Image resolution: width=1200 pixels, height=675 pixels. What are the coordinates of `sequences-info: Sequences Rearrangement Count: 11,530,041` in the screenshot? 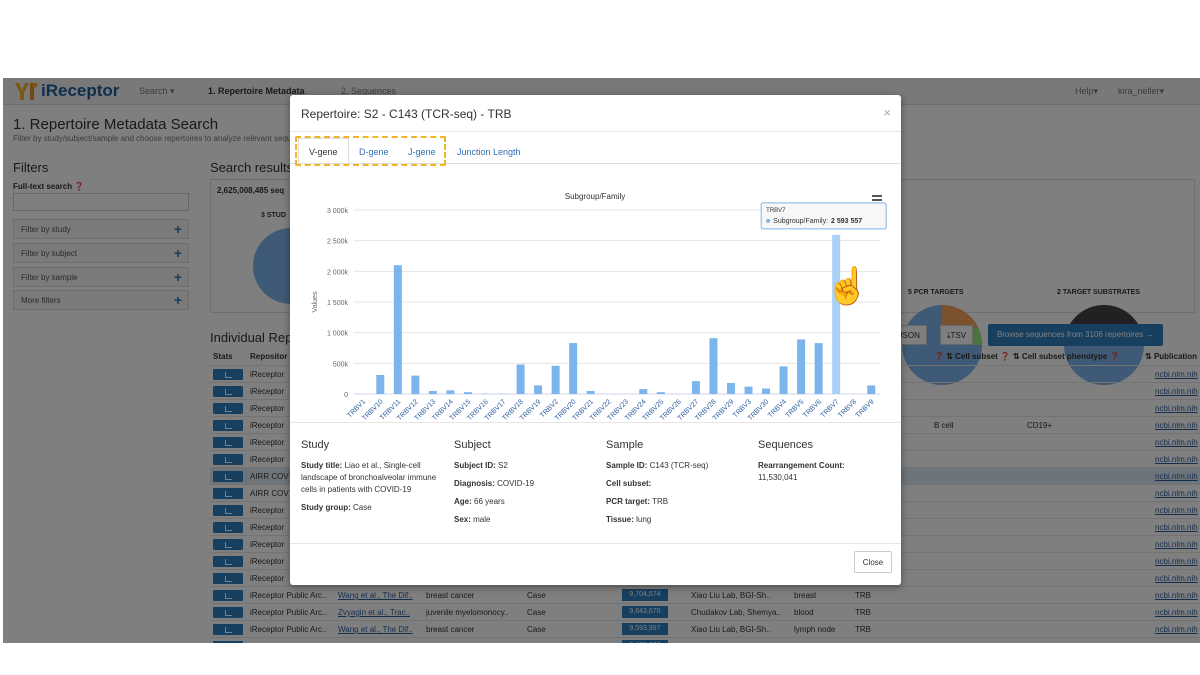 It's located at (828, 464).